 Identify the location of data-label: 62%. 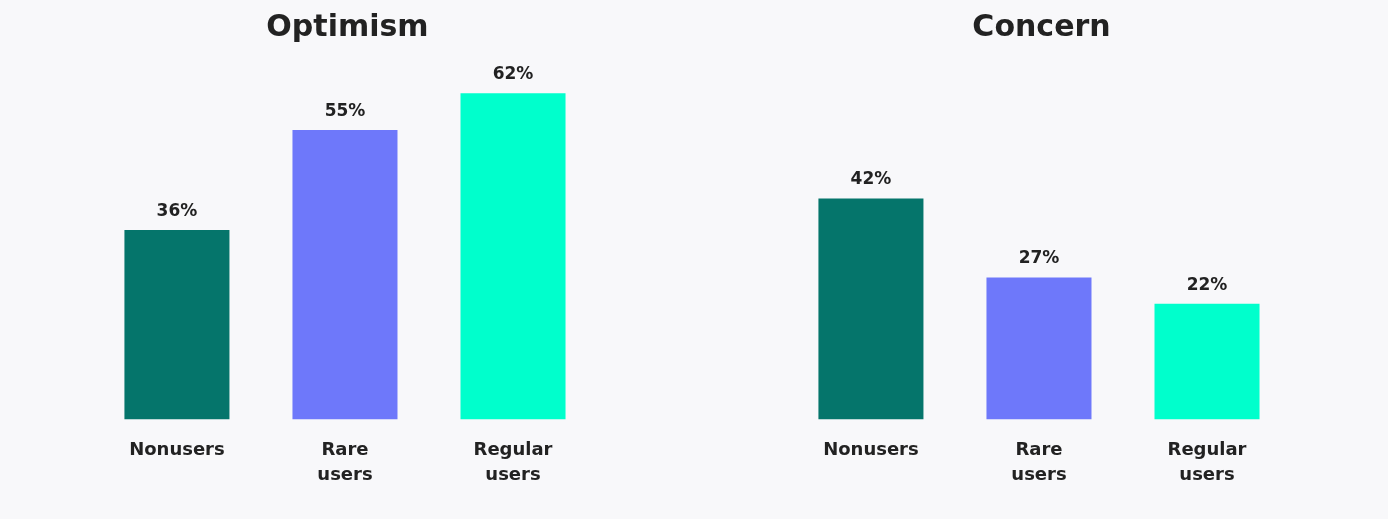
(513, 73).